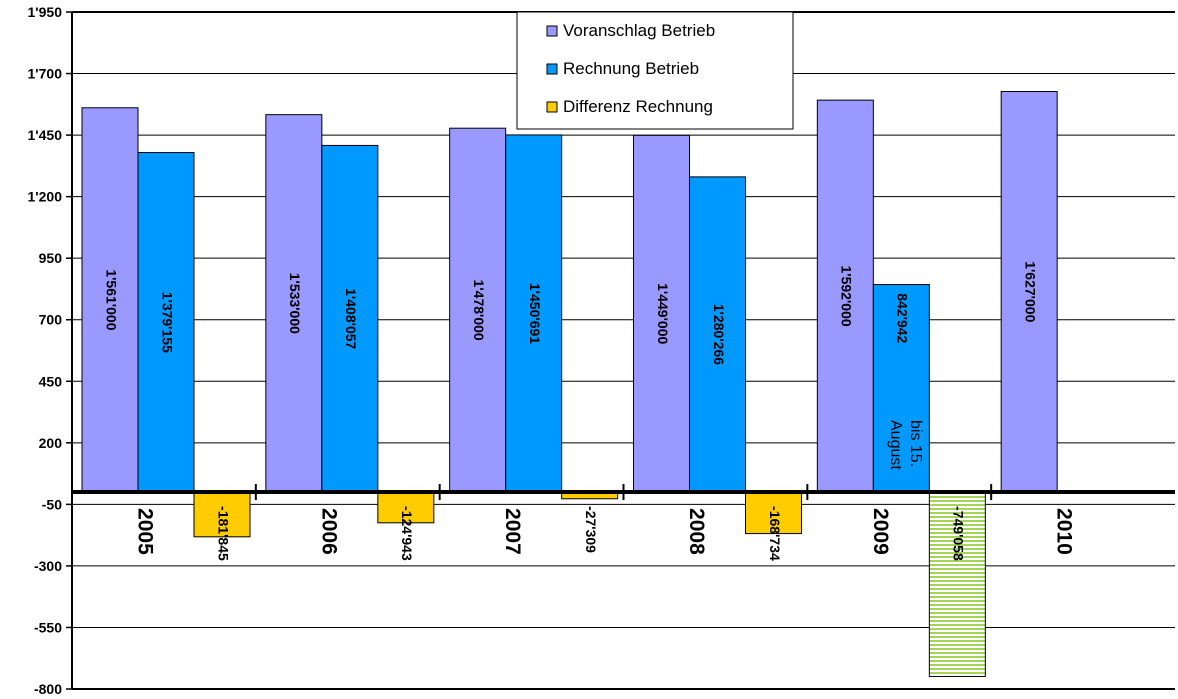  What do you see at coordinates (901, 388) in the screenshot?
I see `bar-rechnung-betrieb-2009` at bounding box center [901, 388].